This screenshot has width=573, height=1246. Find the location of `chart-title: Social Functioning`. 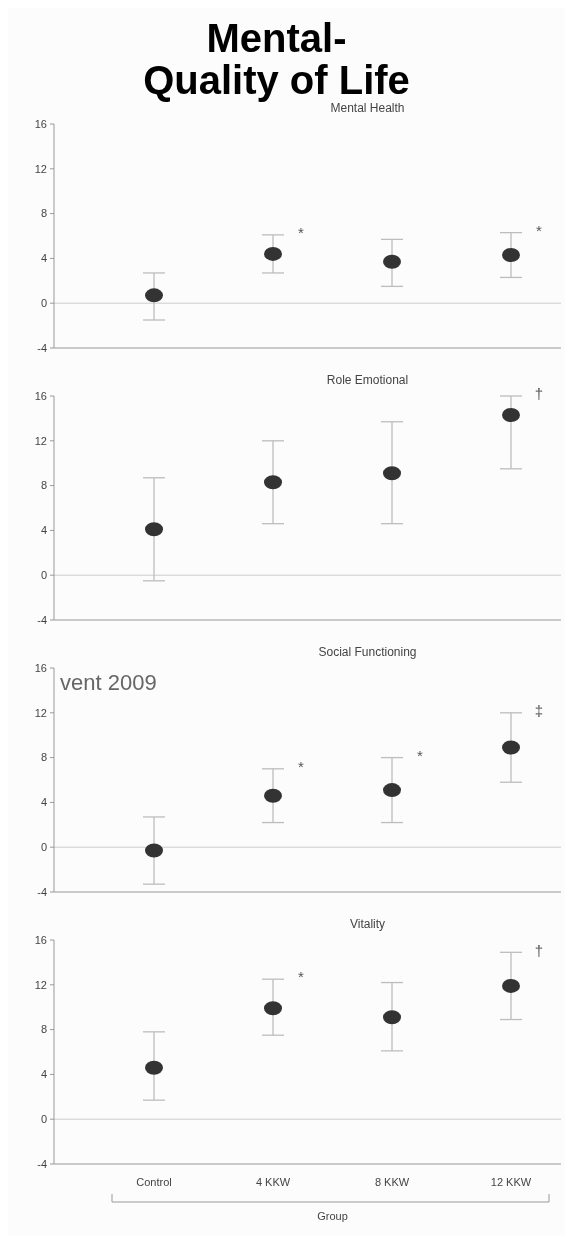

chart-title: Social Functioning is located at coordinates (367, 652).